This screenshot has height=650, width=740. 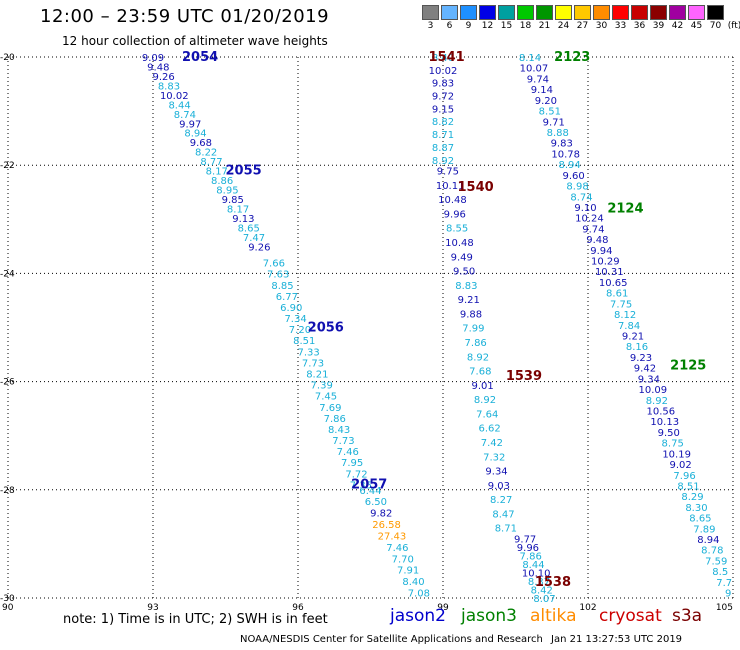 I want to click on wave-height-value: 6.50, so click(x=376, y=502).